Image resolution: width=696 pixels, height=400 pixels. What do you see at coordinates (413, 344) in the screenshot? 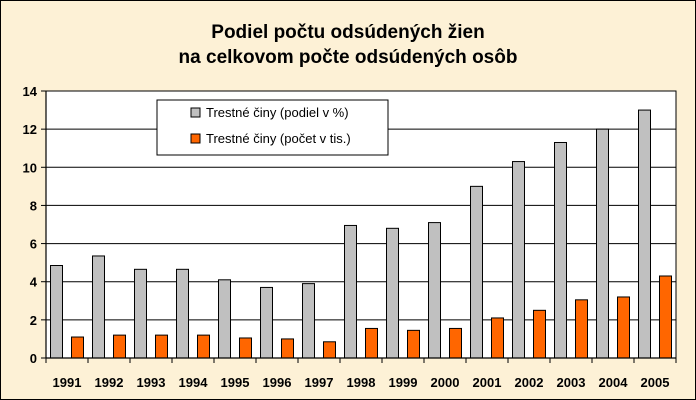
I see `bar-count-1999` at bounding box center [413, 344].